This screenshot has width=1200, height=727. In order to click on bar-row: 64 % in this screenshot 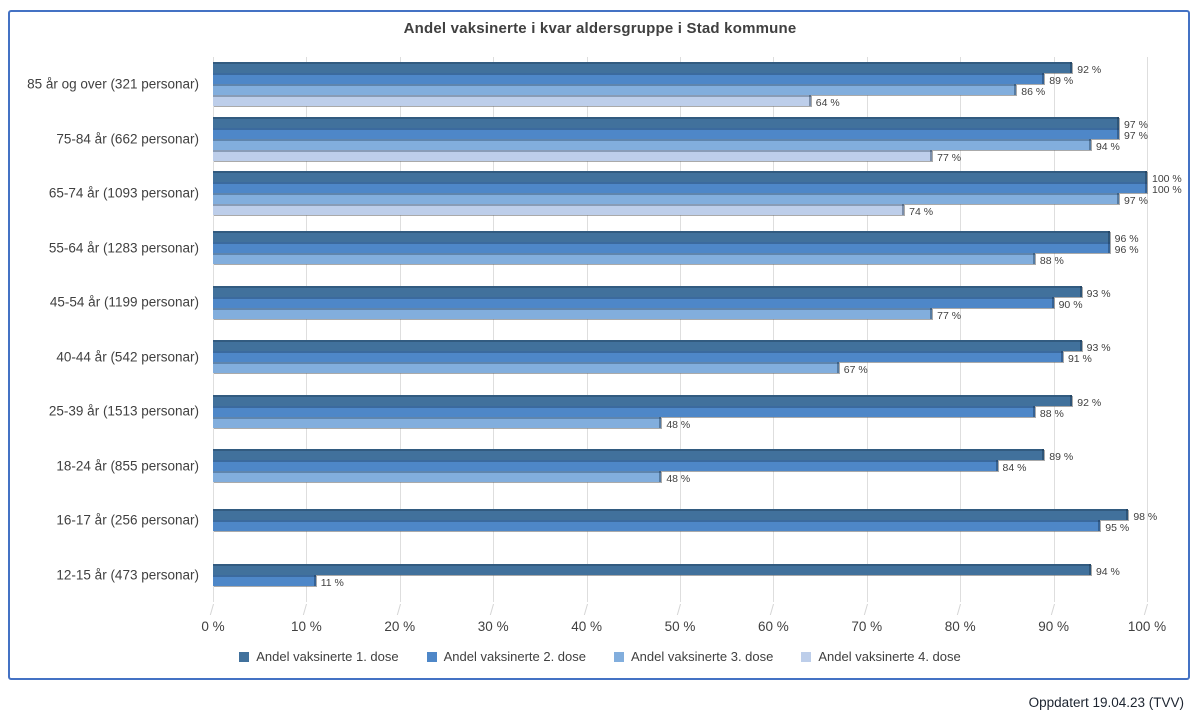, I will do `click(680, 102)`.